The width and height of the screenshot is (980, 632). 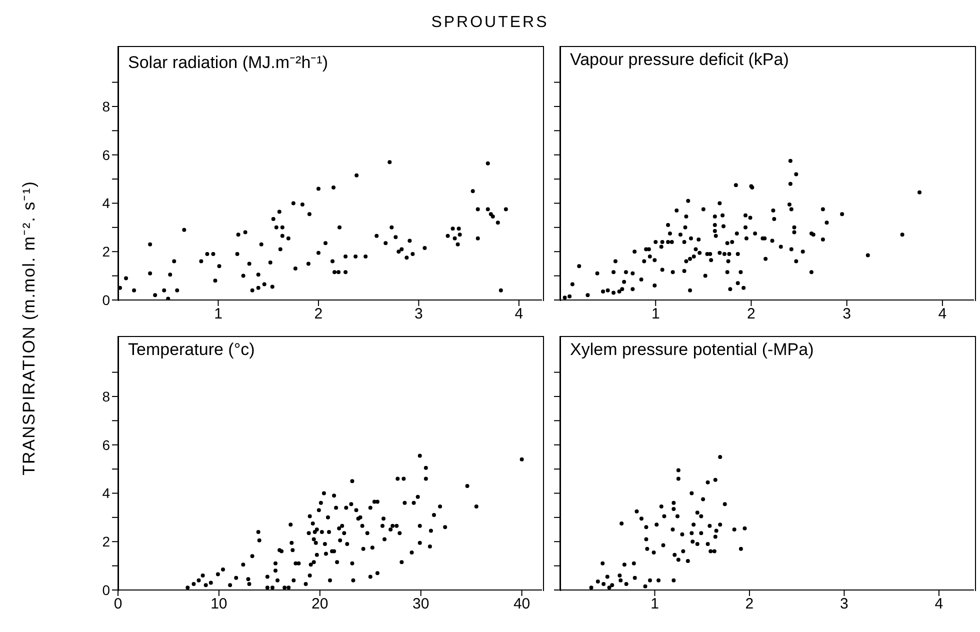 I want to click on x-tick-label: 40, so click(x=521, y=604).